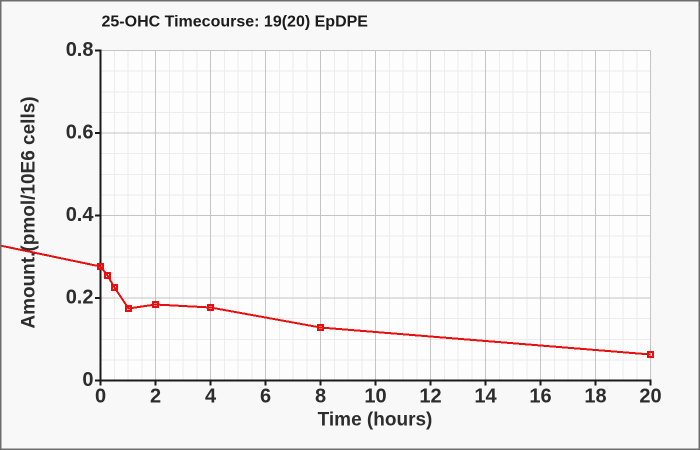  Describe the element at coordinates (375, 396) in the screenshot. I see `svg-text: 10` at that location.